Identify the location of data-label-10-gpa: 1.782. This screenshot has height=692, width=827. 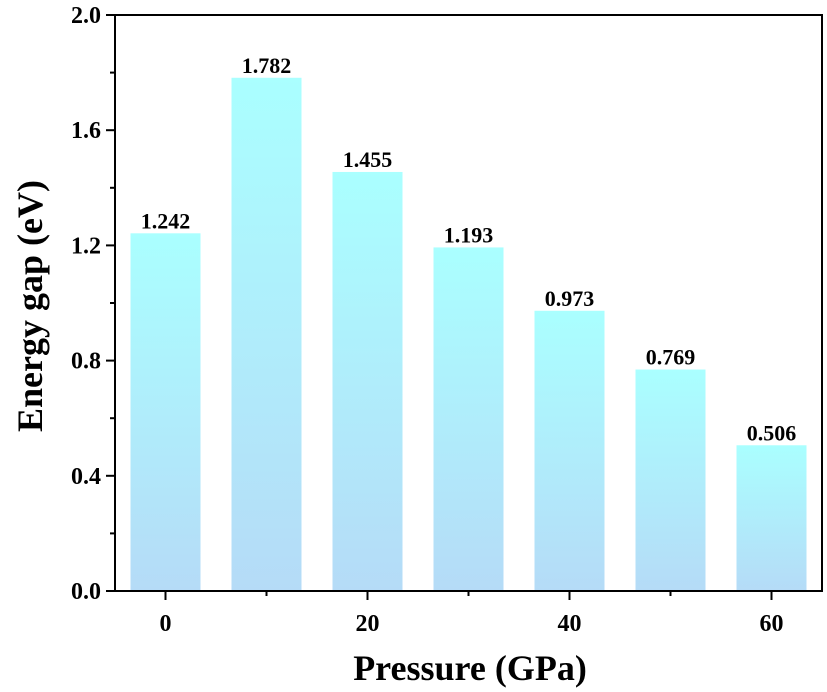
(267, 65).